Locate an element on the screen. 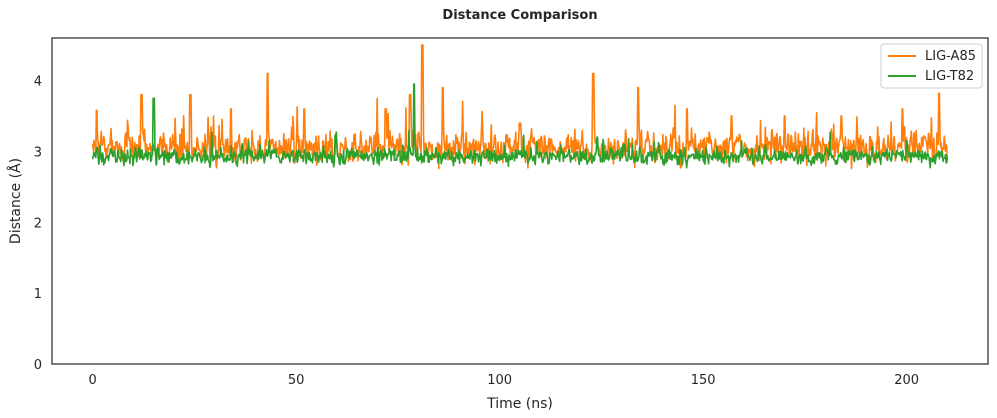 The width and height of the screenshot is (997, 418). y-axis-ticks: 0 1 2 3 4 is located at coordinates (38, 224).